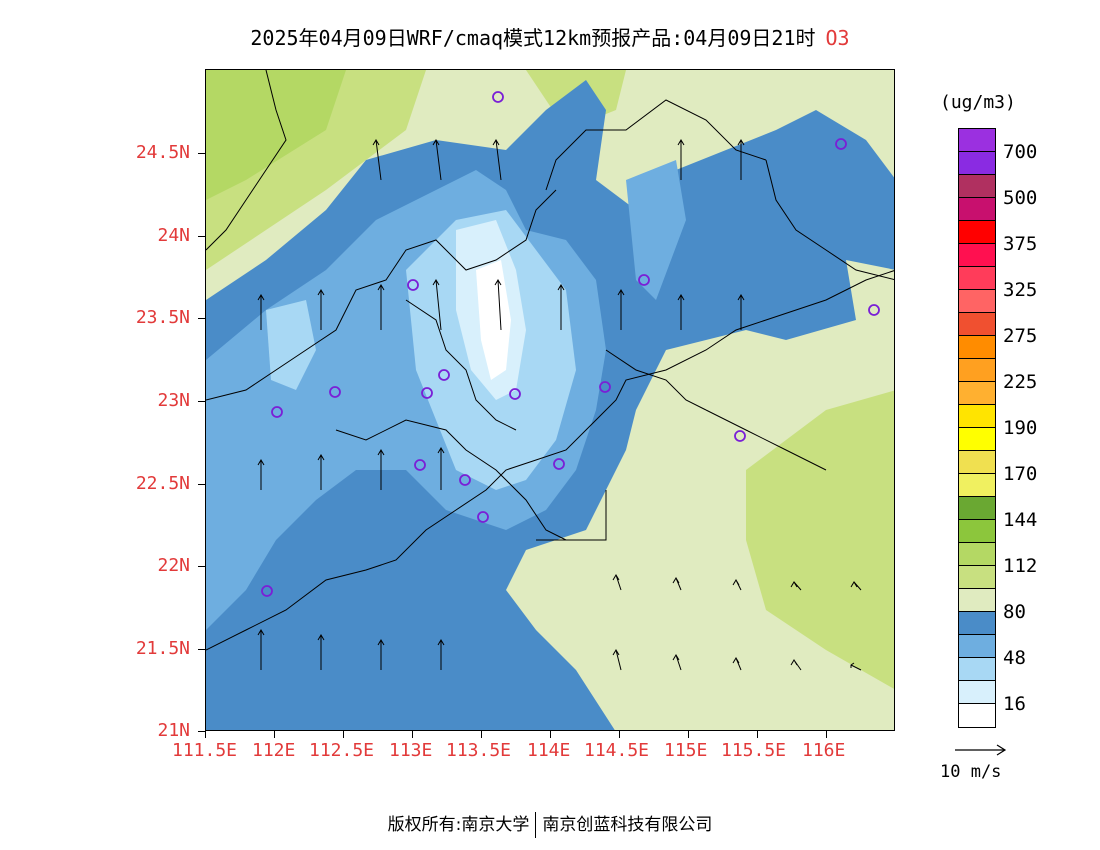  Describe the element at coordinates (1014, 612) in the screenshot. I see `colorbar-label: 80` at that location.